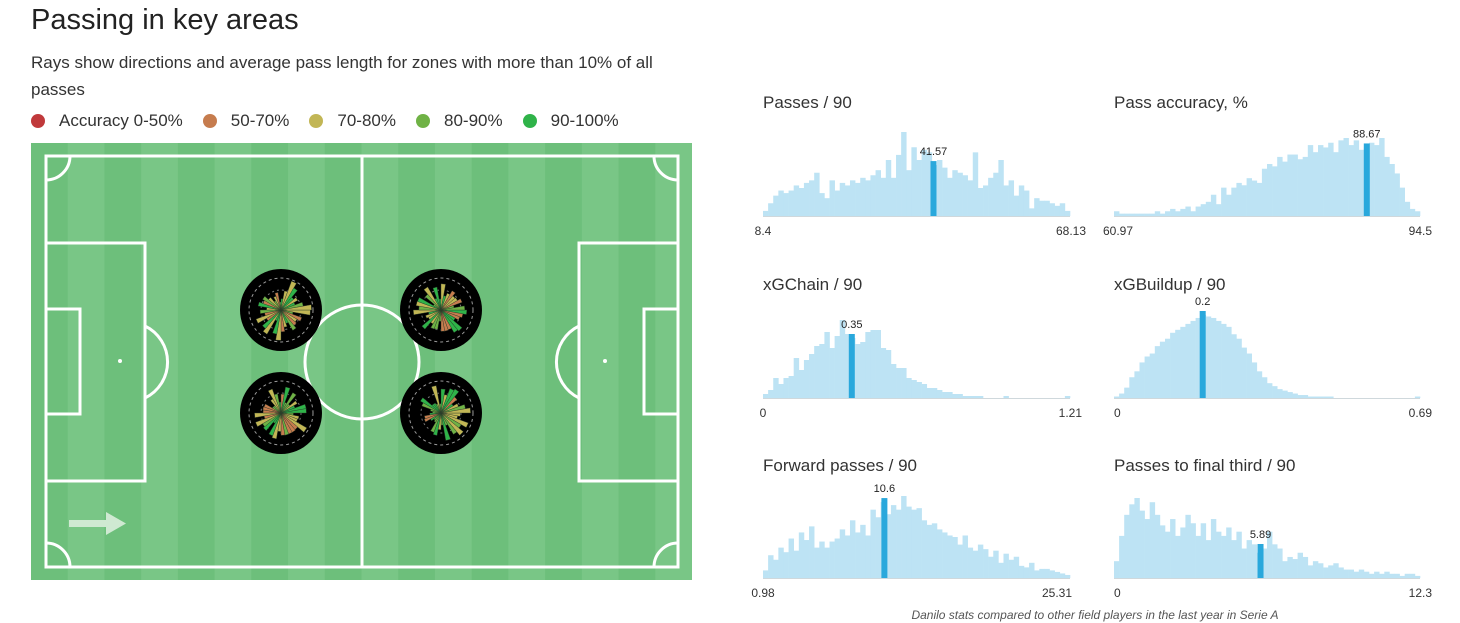  What do you see at coordinates (97, 523) in the screenshot?
I see `attack-direction-arrow-icon` at bounding box center [97, 523].